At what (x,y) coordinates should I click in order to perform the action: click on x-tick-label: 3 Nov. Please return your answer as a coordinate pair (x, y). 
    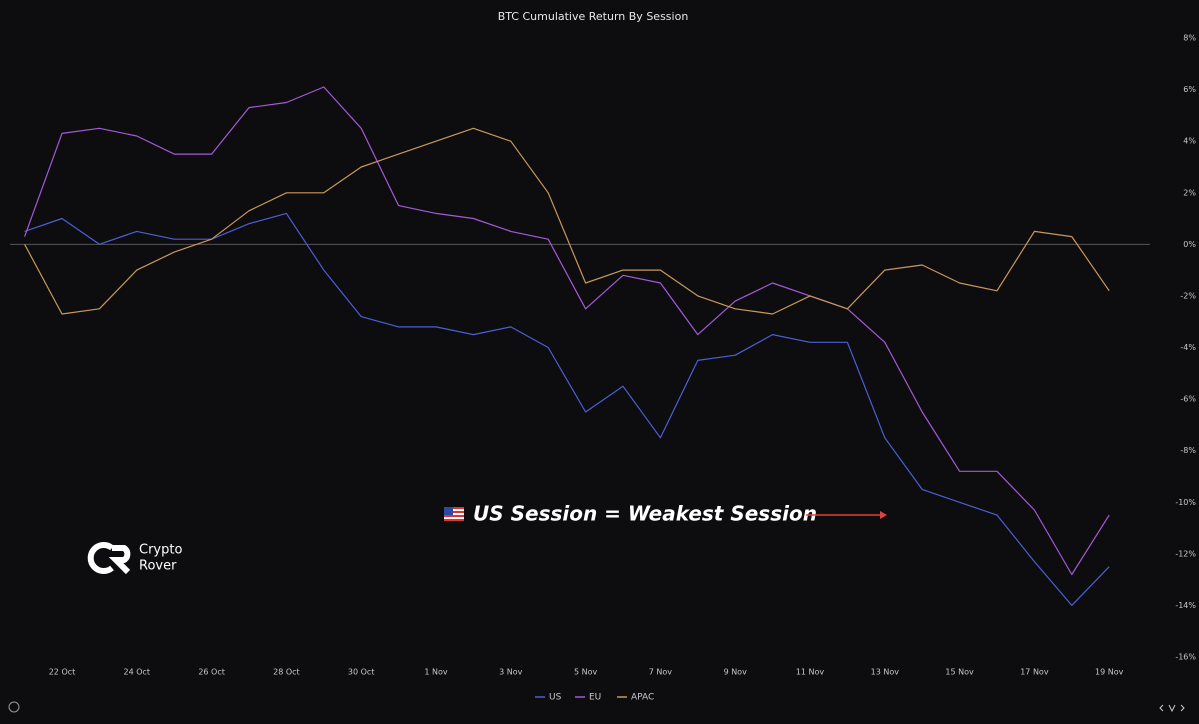
    Looking at the image, I should click on (511, 672).